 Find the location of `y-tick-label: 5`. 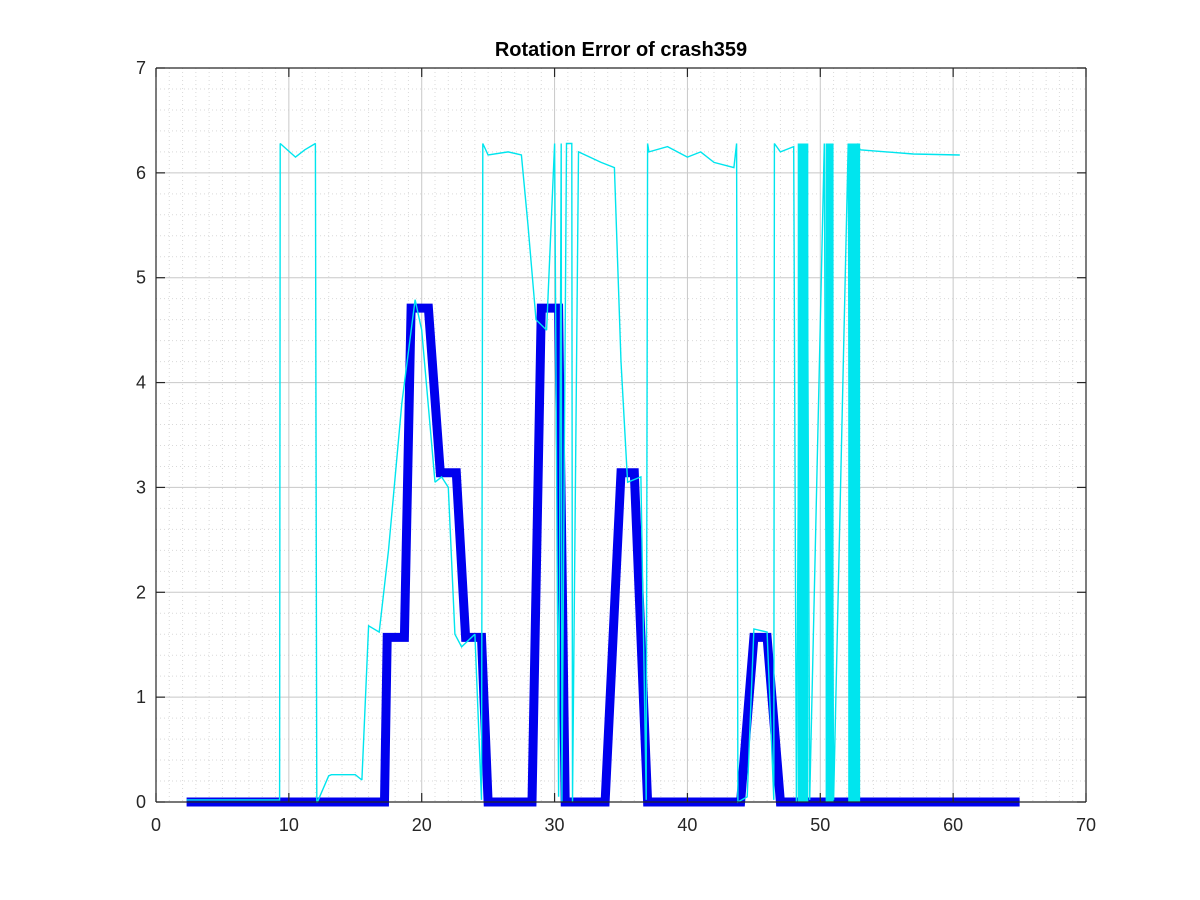

y-tick-label: 5 is located at coordinates (141, 278).